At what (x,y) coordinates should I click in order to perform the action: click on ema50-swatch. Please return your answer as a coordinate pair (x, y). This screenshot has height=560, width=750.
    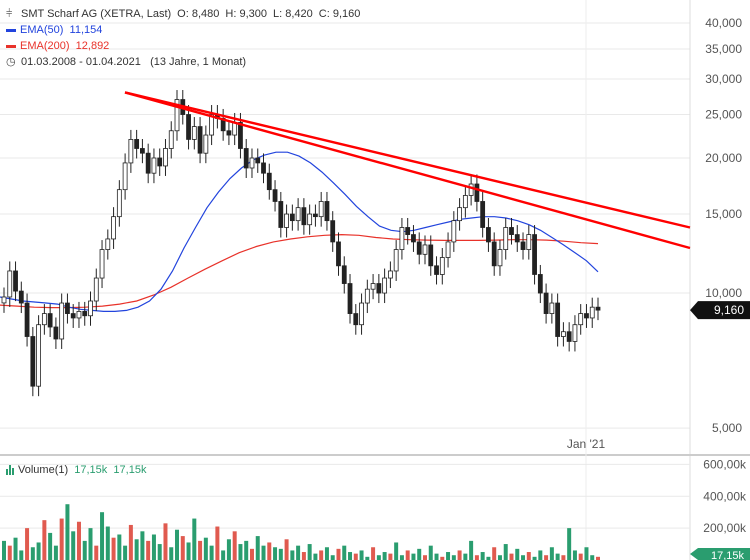
    Looking at the image, I should click on (11, 30).